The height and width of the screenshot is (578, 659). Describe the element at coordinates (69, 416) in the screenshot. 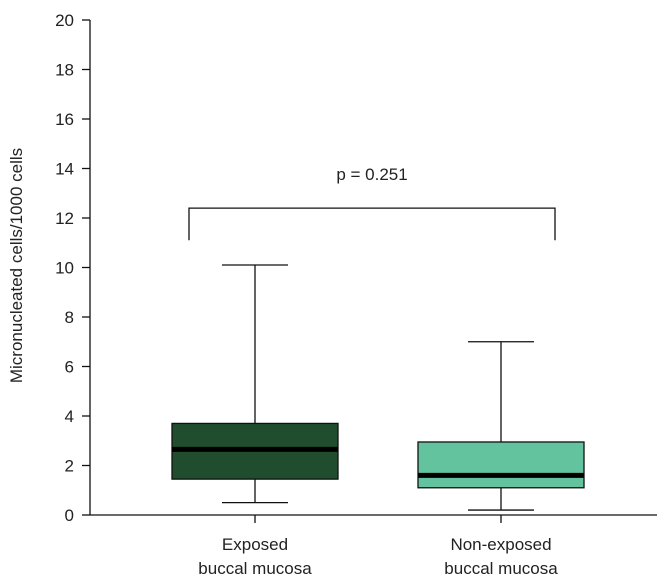

I see `y-tick-label: 4` at that location.